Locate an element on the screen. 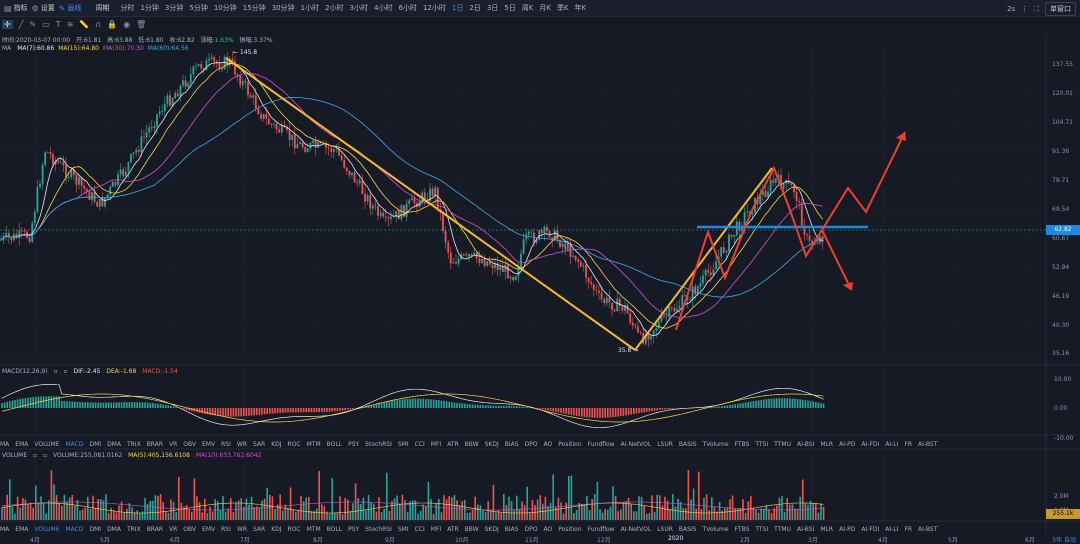 The height and width of the screenshot is (544, 1080). indicator-tab-ai-netvol: AI-NetVOL is located at coordinates (636, 444).